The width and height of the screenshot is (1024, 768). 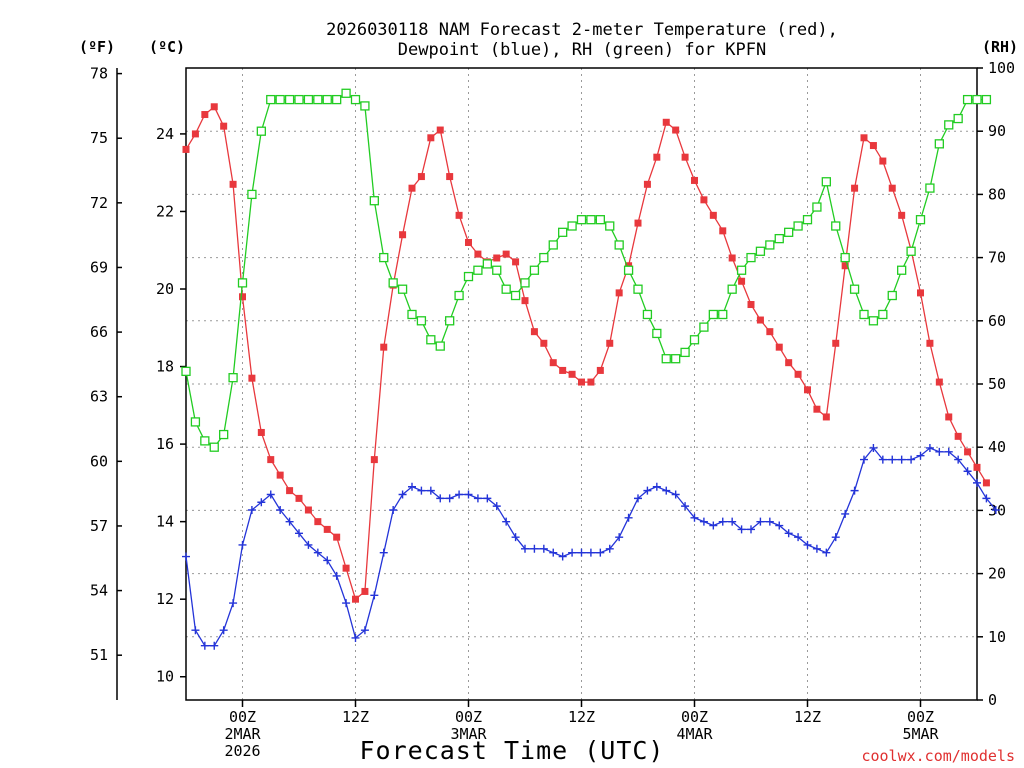 I want to click on rh-tick-label: 20, so click(x=997, y=574).